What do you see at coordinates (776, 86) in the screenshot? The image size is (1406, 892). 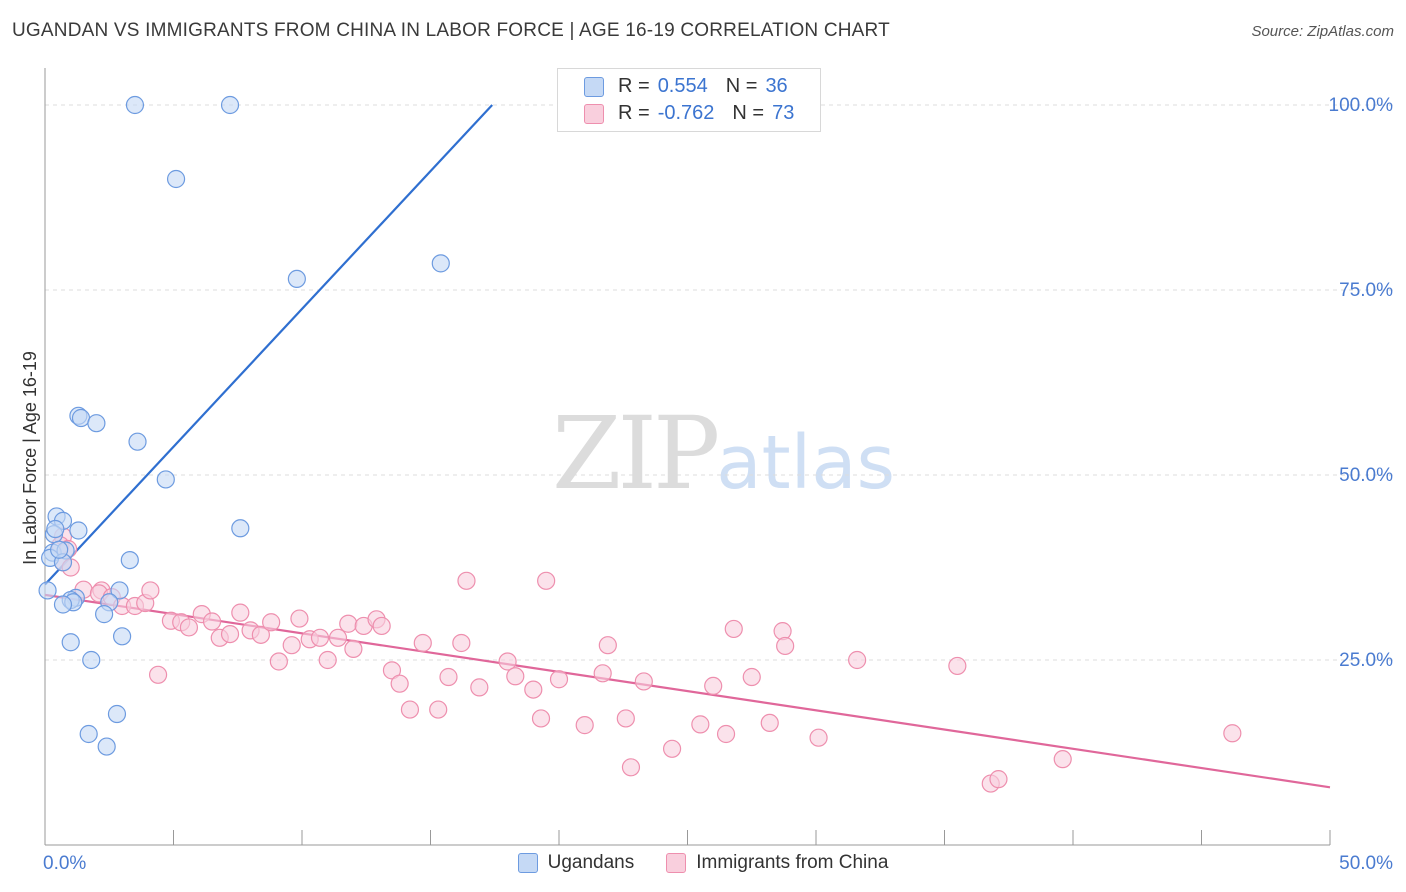 I see `legend-n-value: 36` at bounding box center [776, 86].